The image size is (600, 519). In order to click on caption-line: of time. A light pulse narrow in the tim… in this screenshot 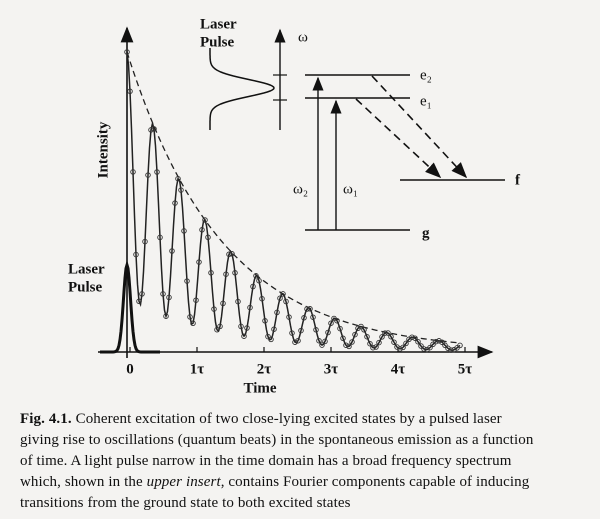, I will do `click(266, 461)`.